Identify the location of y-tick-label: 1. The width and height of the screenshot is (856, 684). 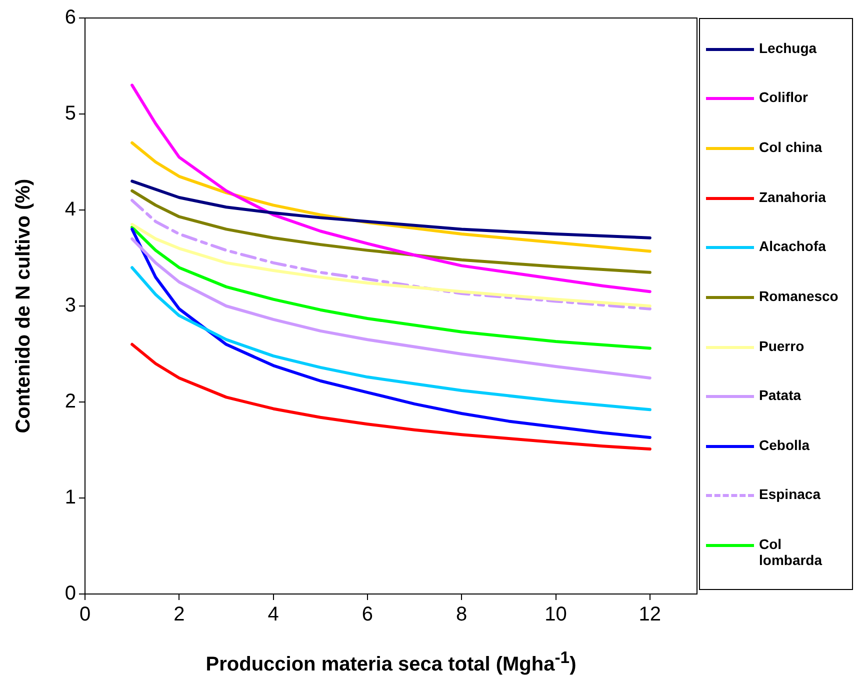
(70, 497).